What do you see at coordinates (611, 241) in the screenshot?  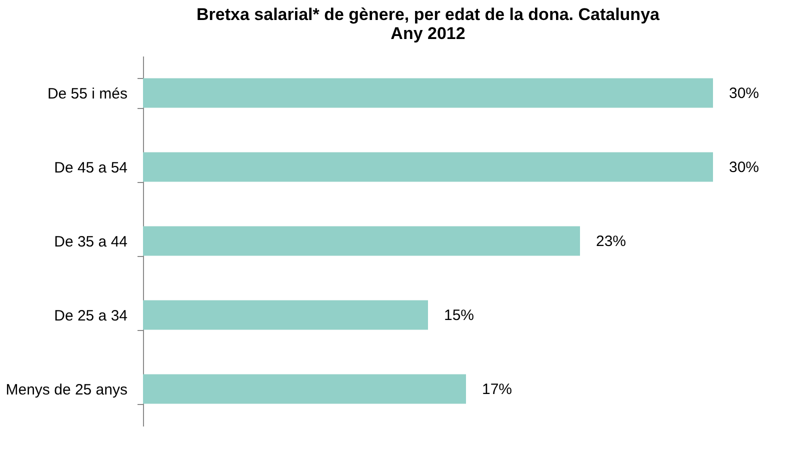 I see `data-label: 23%` at bounding box center [611, 241].